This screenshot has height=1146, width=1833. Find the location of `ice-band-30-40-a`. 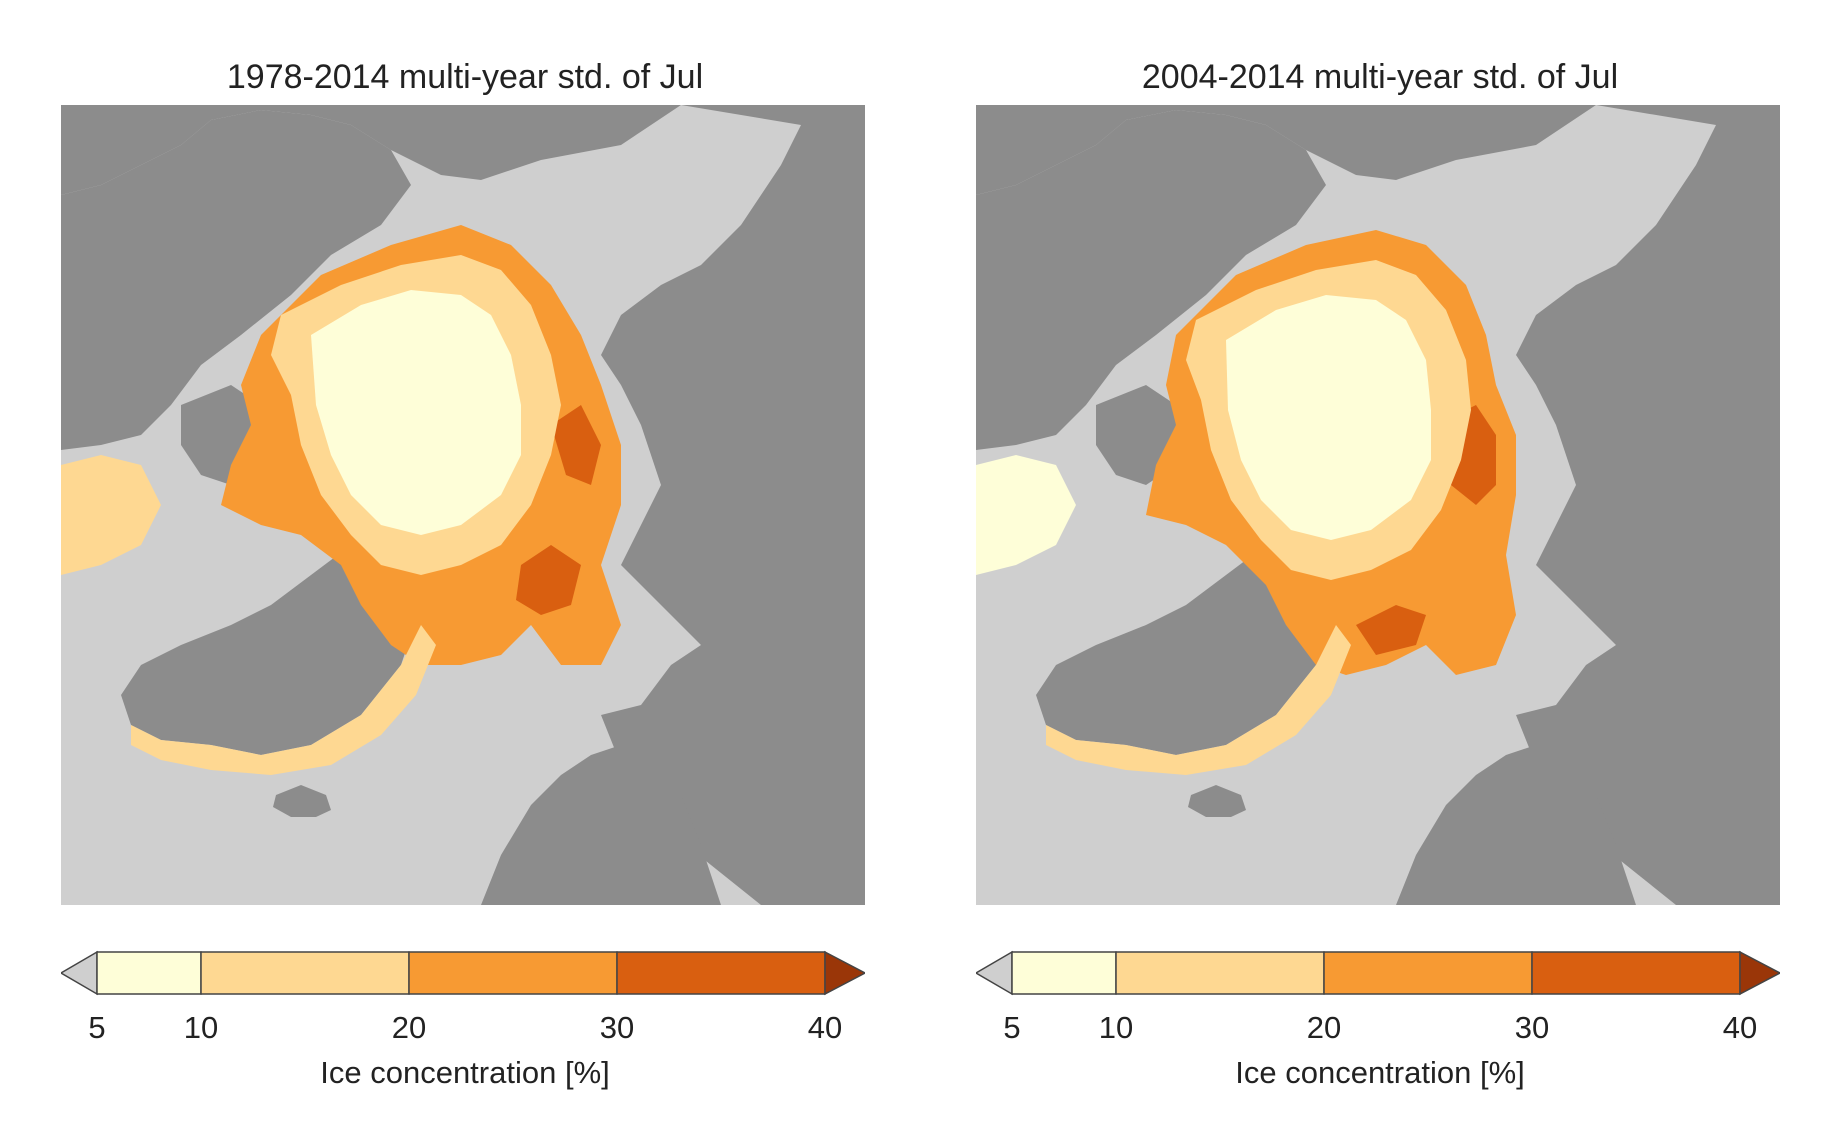

ice-band-30-40-a is located at coordinates (548, 580).